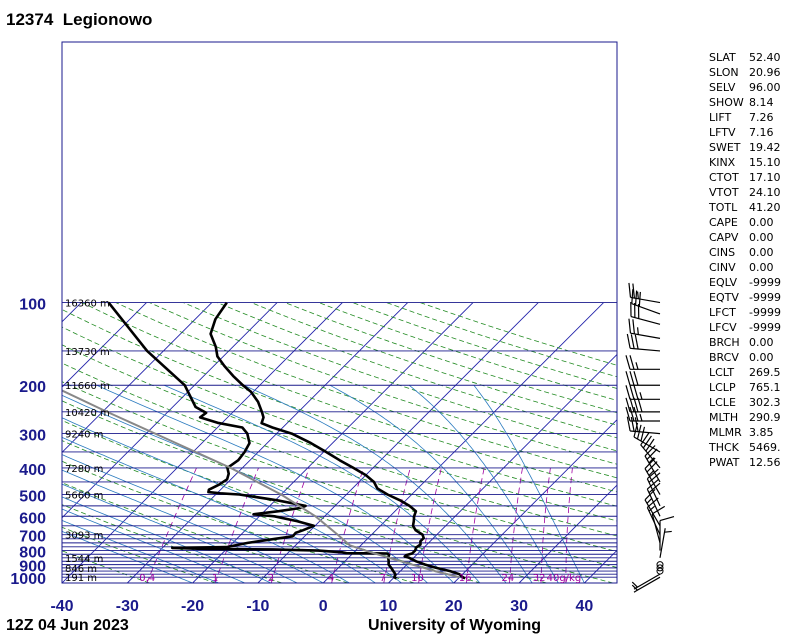  What do you see at coordinates (722, 132) in the screenshot?
I see `index-name: LFTV` at bounding box center [722, 132].